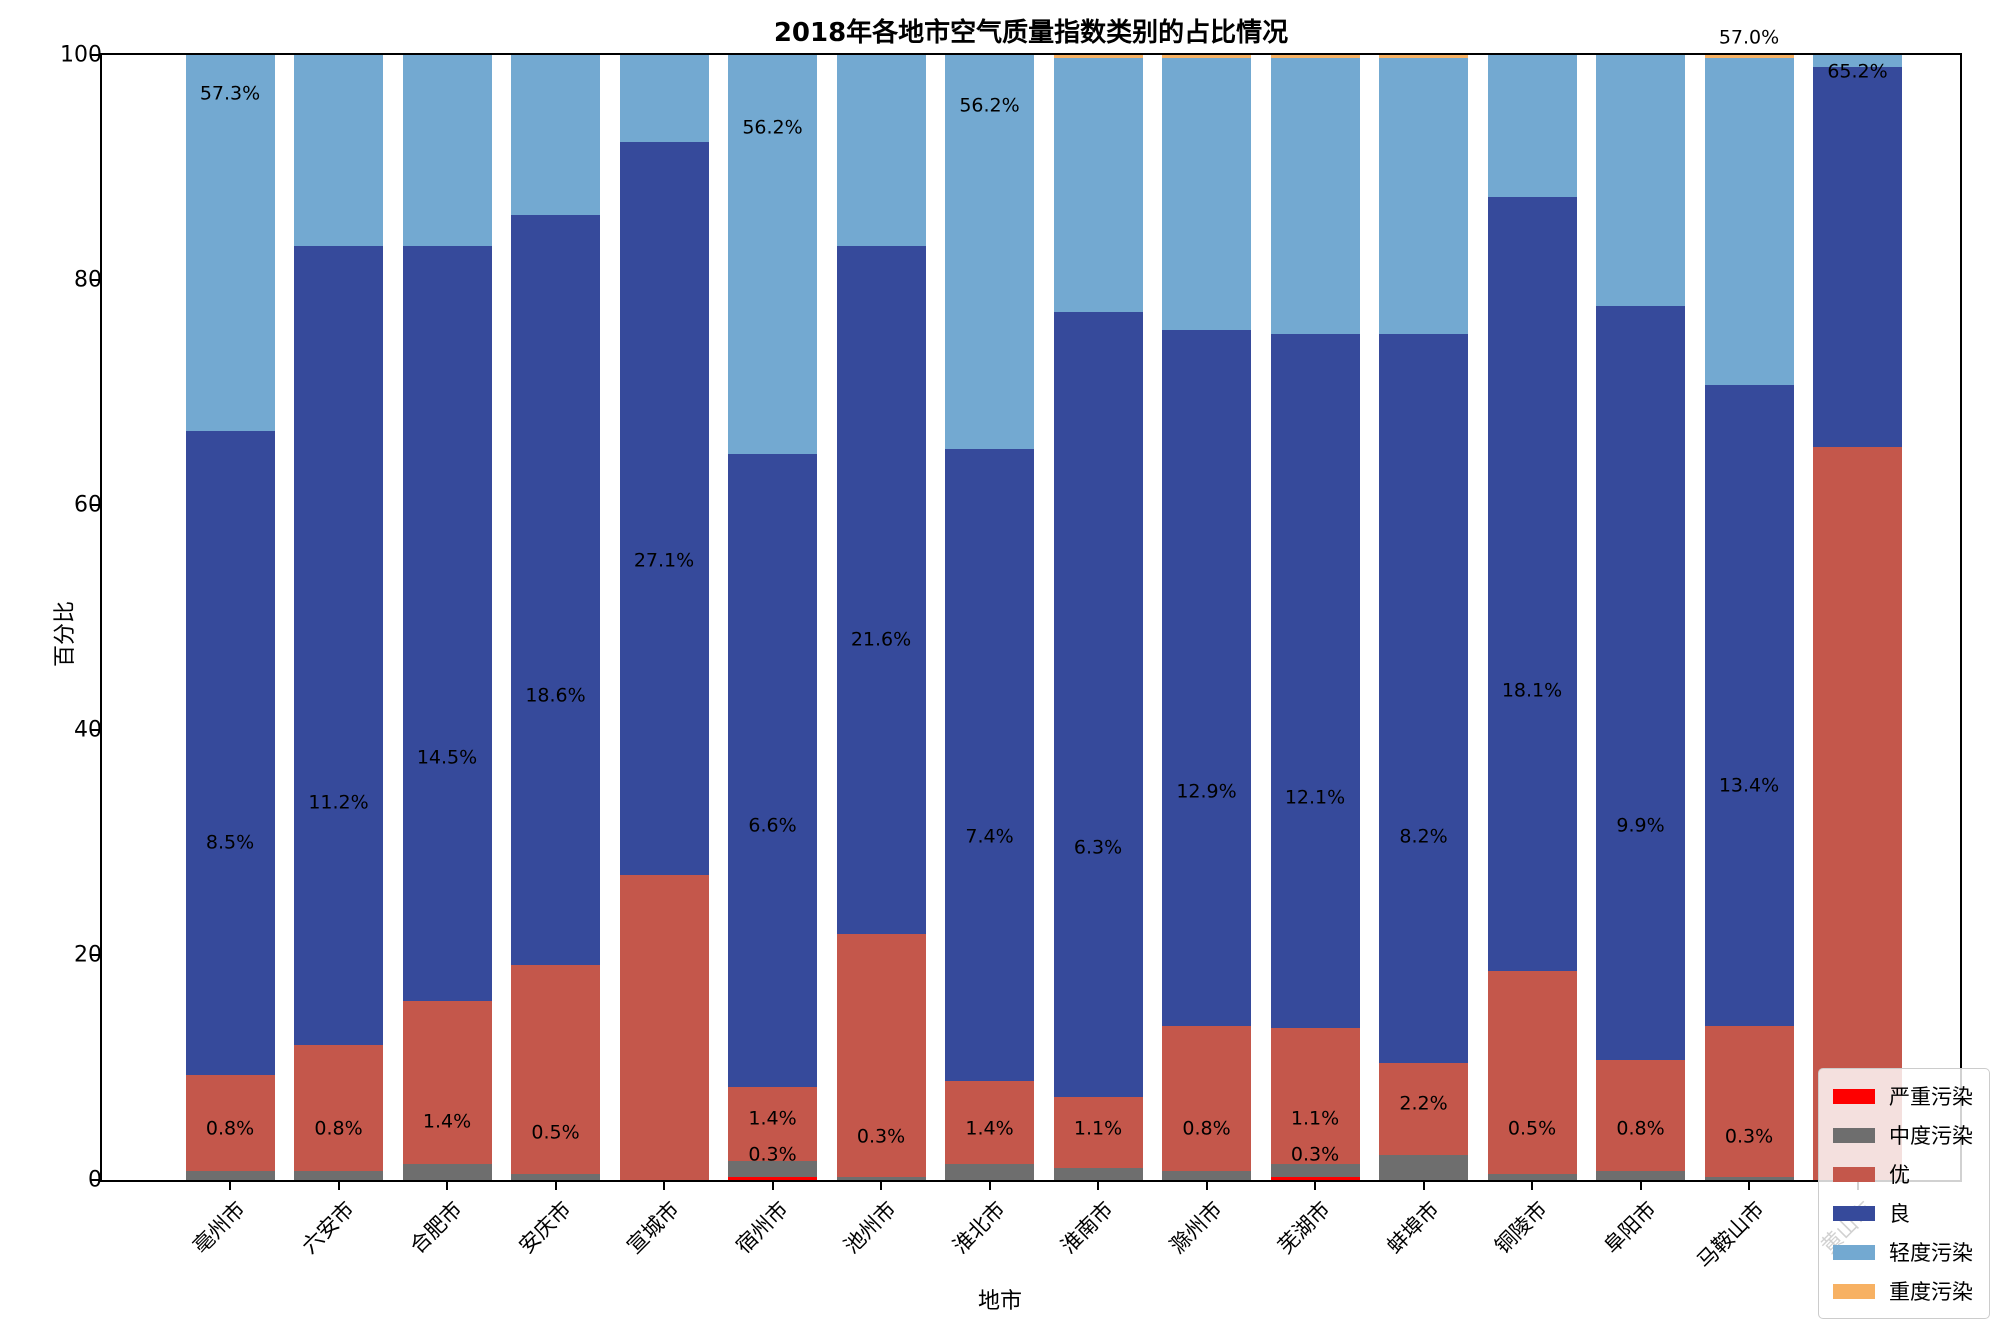 This screenshot has height=1327, width=2000. I want to click on bar-合肥市: 1.4% 14.5%, so click(447, 617).